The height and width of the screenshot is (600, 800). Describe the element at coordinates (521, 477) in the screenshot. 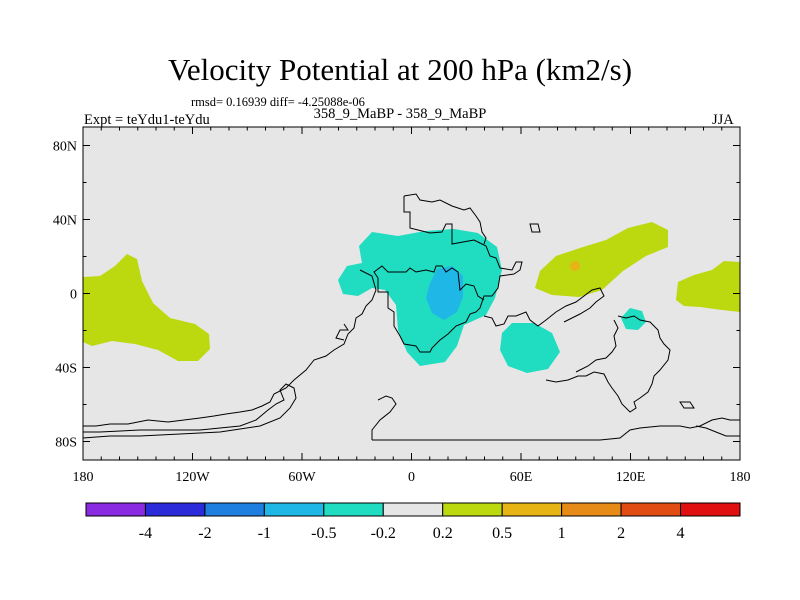

I see `x-tick-label: 60E` at that location.